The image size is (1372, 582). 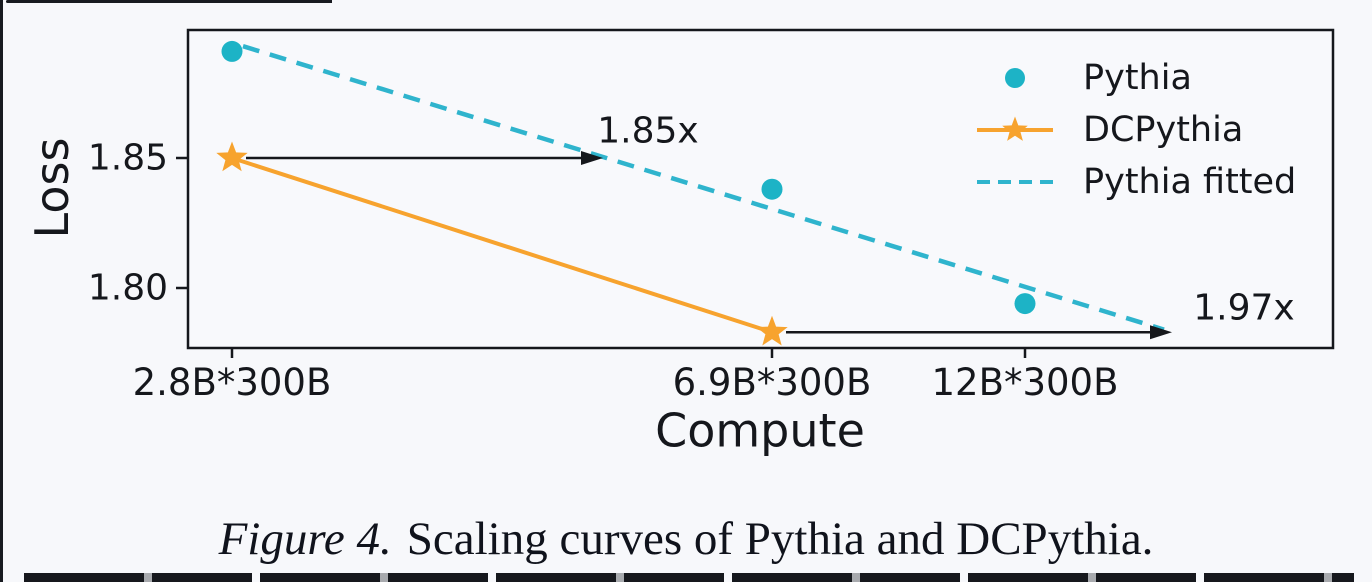 What do you see at coordinates (502, 245) in the screenshot?
I see `dcpythia-line` at bounding box center [502, 245].